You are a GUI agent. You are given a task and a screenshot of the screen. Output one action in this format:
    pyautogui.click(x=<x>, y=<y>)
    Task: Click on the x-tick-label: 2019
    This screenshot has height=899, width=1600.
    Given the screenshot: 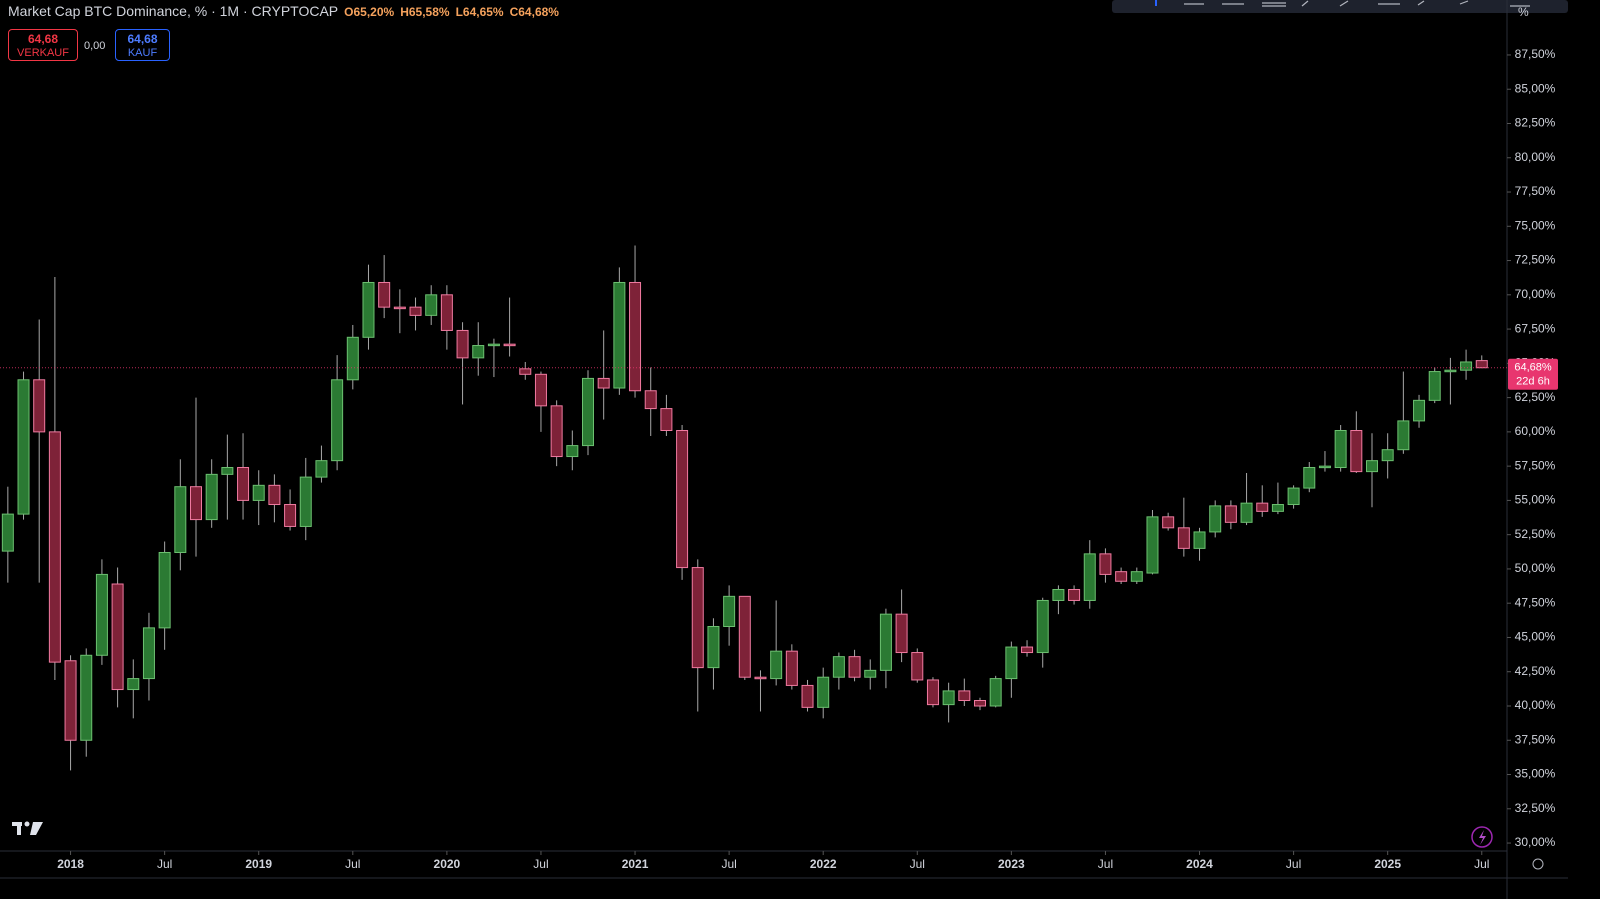 What is the action you would take?
    pyautogui.click(x=258, y=864)
    